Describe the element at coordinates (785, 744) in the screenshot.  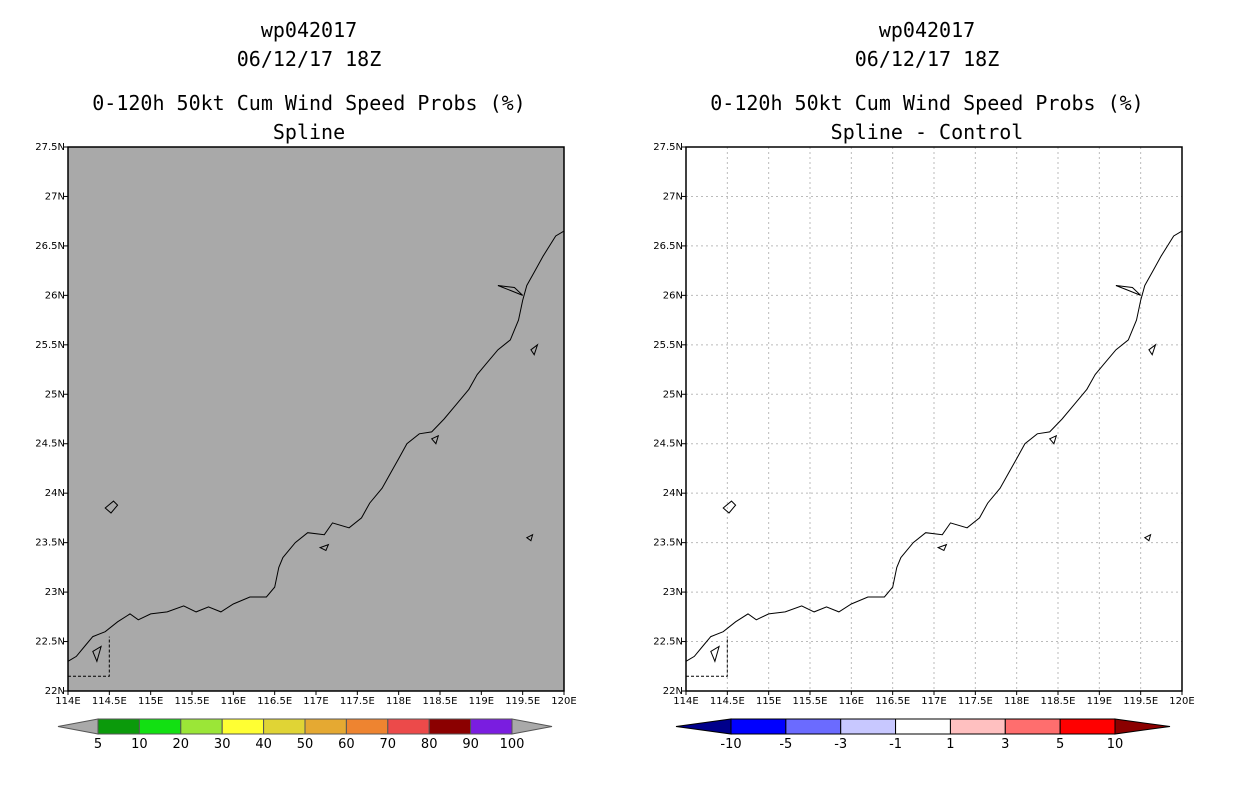
I see `colorbar-label: -5` at that location.